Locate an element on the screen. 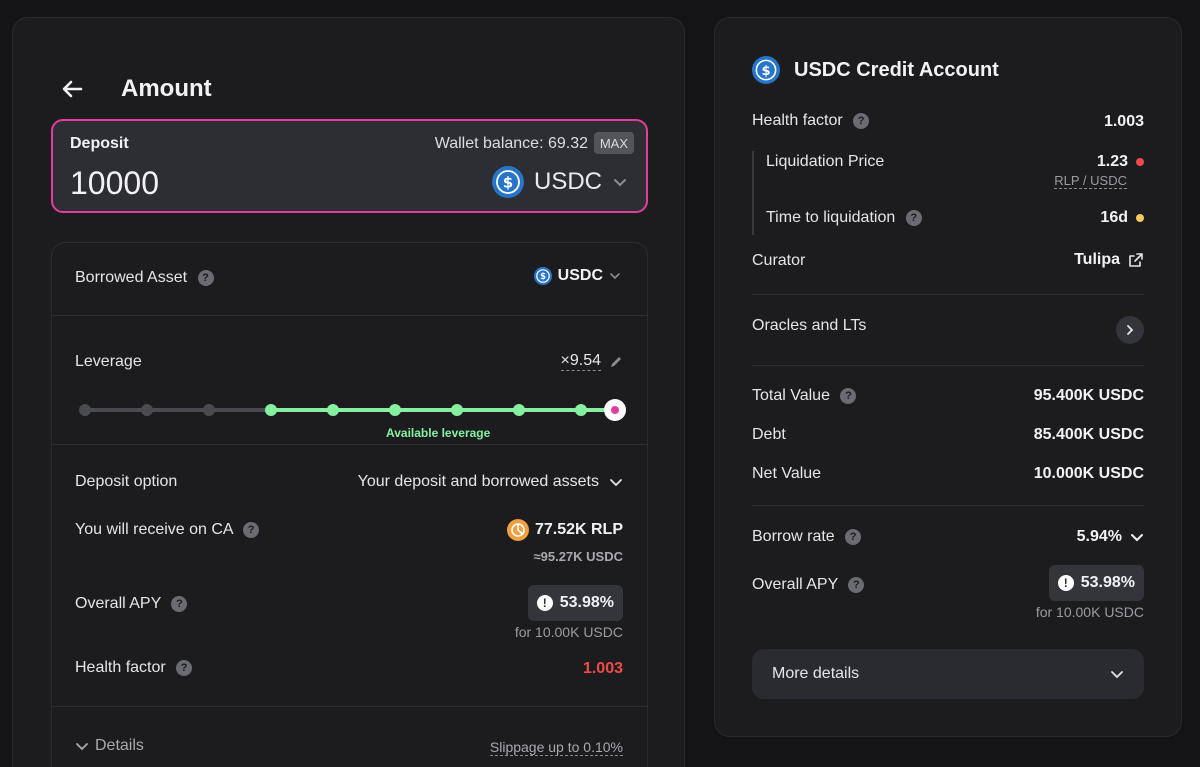 This screenshot has width=1200, height=767. deposit-box: Deposit Wallet balance: 69.32 MAX $ USDC is located at coordinates (349, 166).